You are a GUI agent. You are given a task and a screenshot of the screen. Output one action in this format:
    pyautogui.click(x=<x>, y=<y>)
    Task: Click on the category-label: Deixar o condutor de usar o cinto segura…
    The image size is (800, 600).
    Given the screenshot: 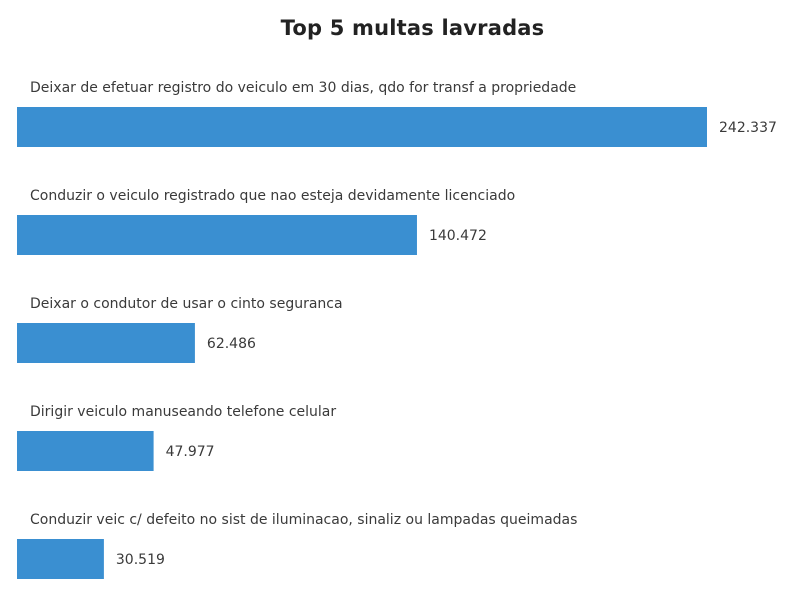 What is the action you would take?
    pyautogui.click(x=186, y=304)
    